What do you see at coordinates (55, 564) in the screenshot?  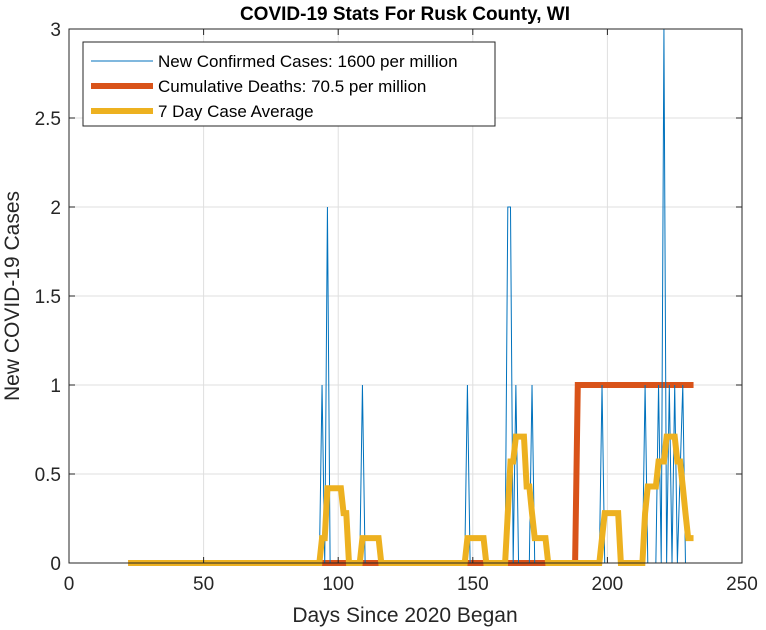 I see `y-tick-label: 0` at bounding box center [55, 564].